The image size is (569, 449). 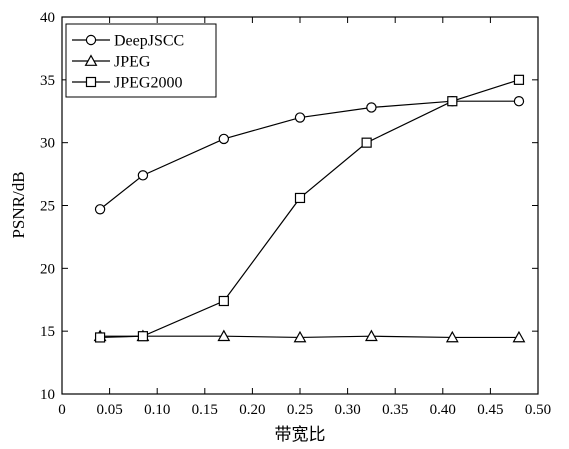 I want to click on legend-marker-square, so click(x=91, y=82).